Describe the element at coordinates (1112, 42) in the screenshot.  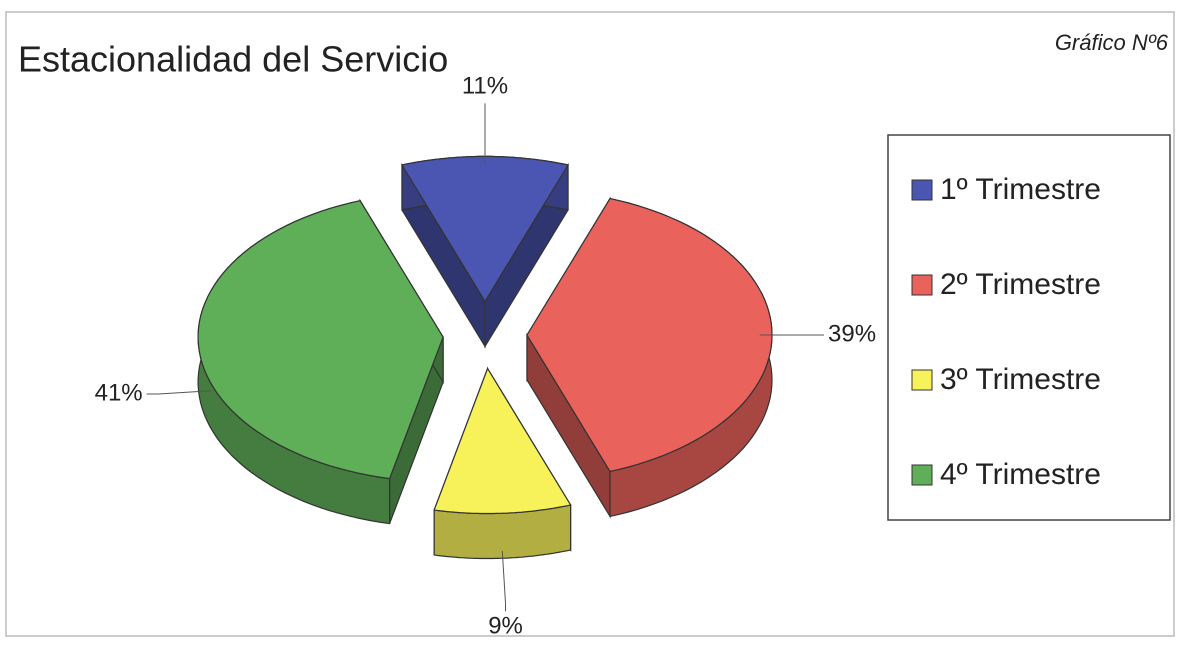
I see `annotation: Gráfico Nº6` at that location.